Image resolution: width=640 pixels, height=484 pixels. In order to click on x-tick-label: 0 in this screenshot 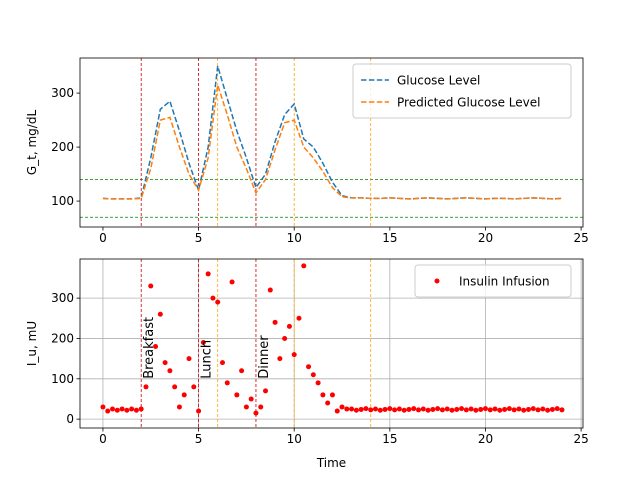, I will do `click(103, 238)`.